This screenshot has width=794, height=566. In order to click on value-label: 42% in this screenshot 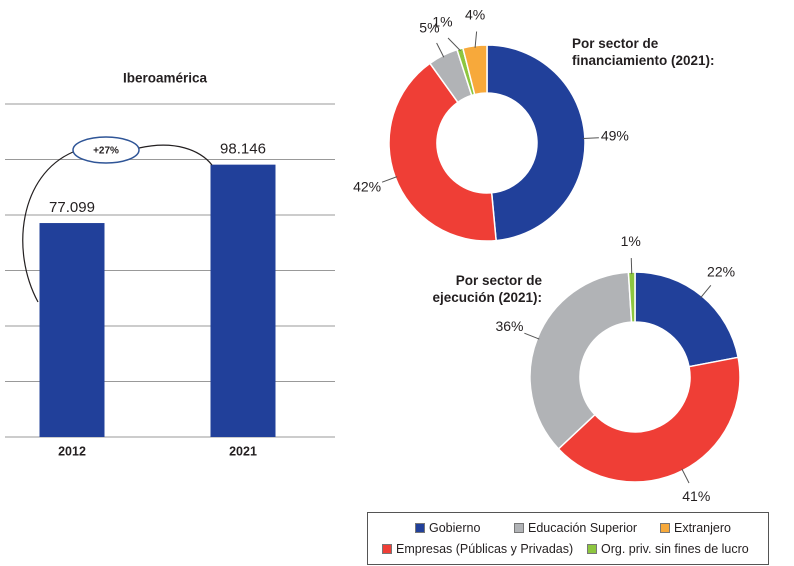, I will do `click(367, 187)`.